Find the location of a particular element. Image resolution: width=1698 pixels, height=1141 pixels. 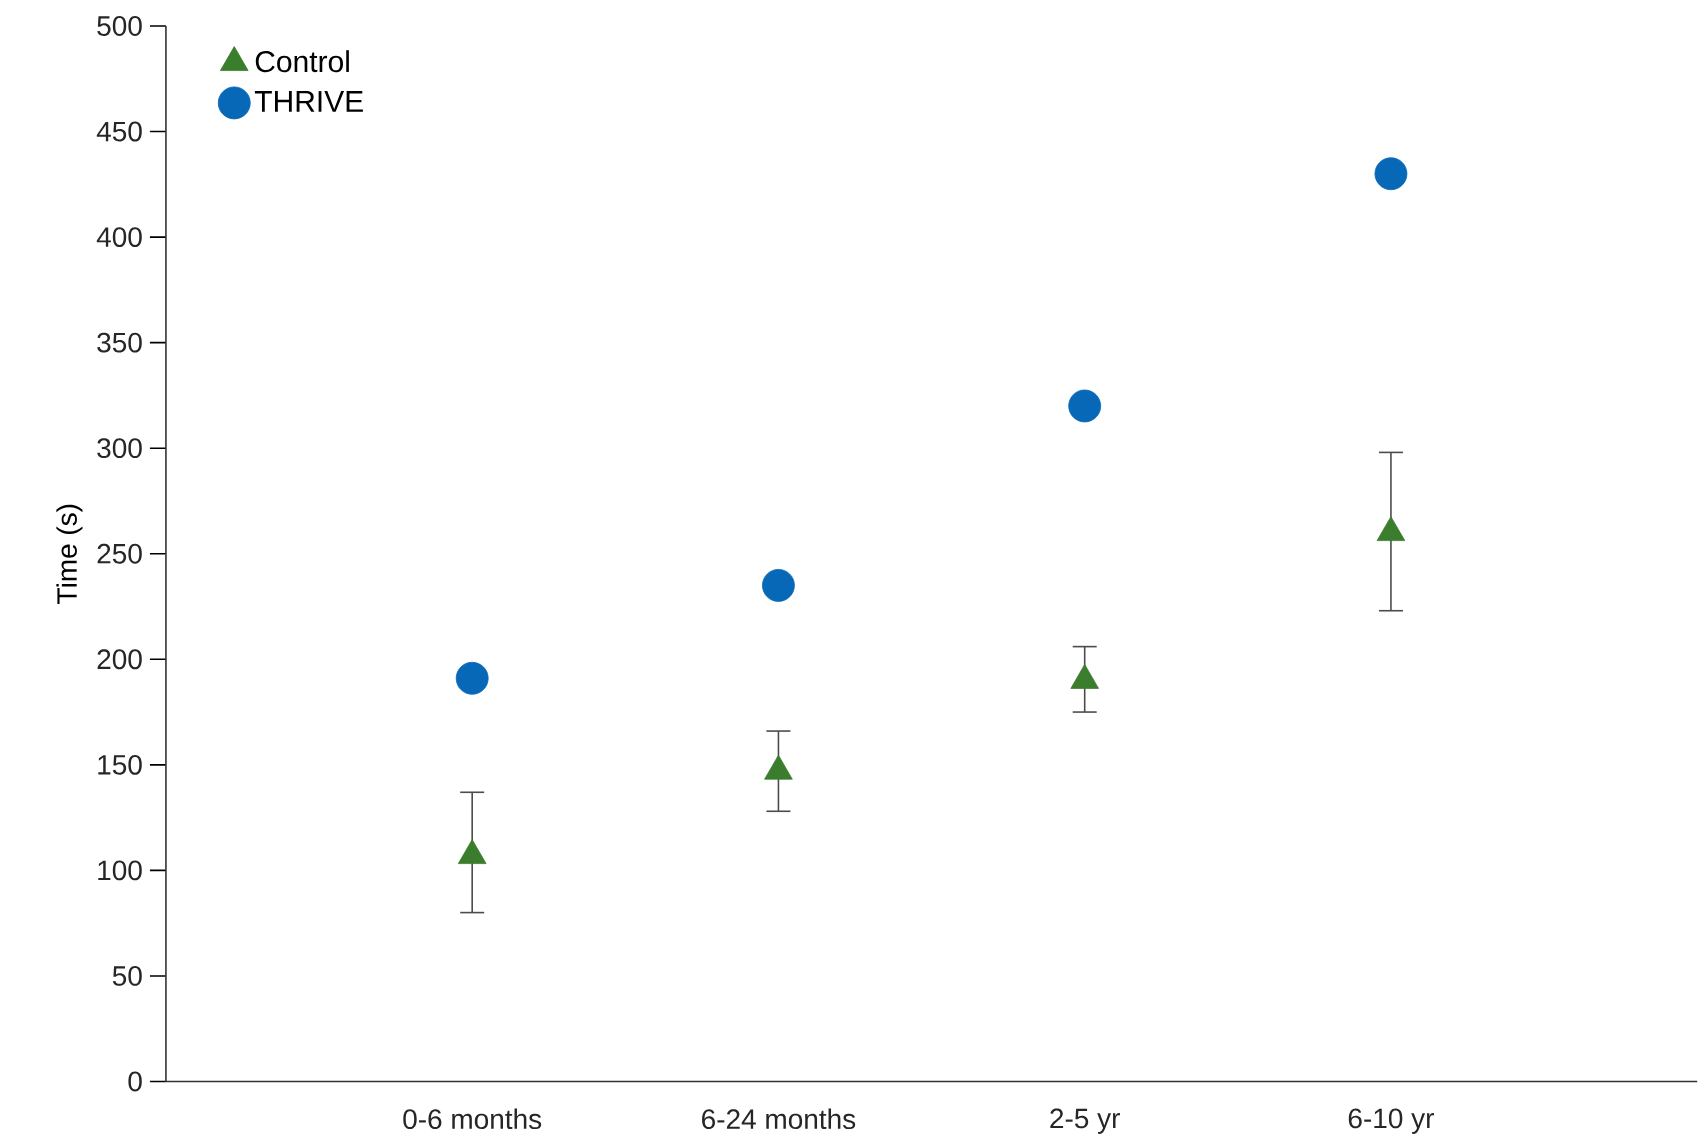

legend-label: Control is located at coordinates (302, 61).